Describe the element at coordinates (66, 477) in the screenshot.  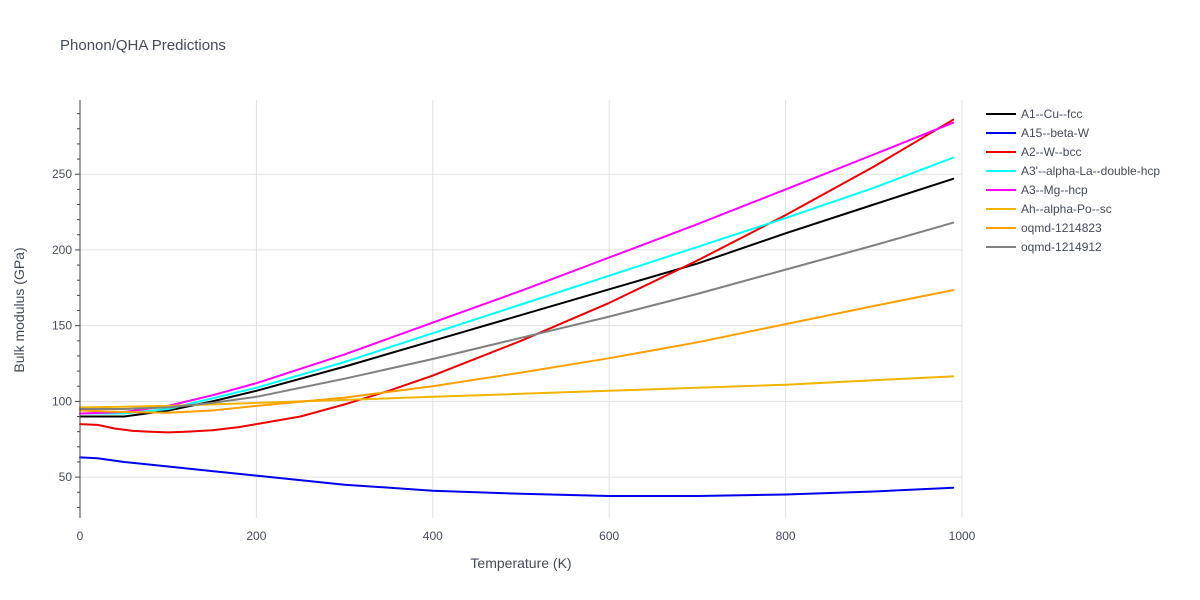
I see `y-tick-label: 50` at that location.